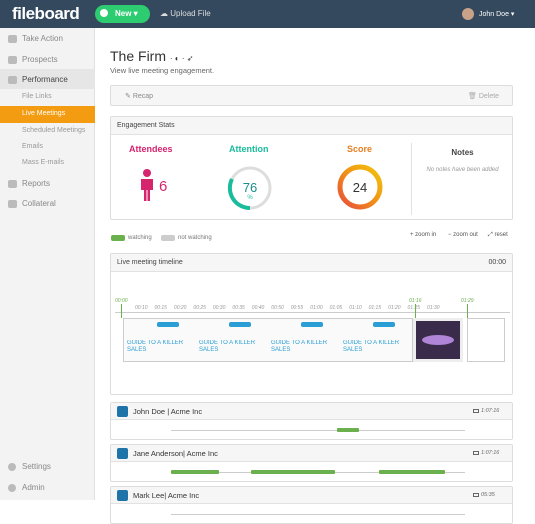 The image size is (535, 524). Describe the element at coordinates (277, 308) in the screenshot. I see `tick-label: 00:50` at that location.